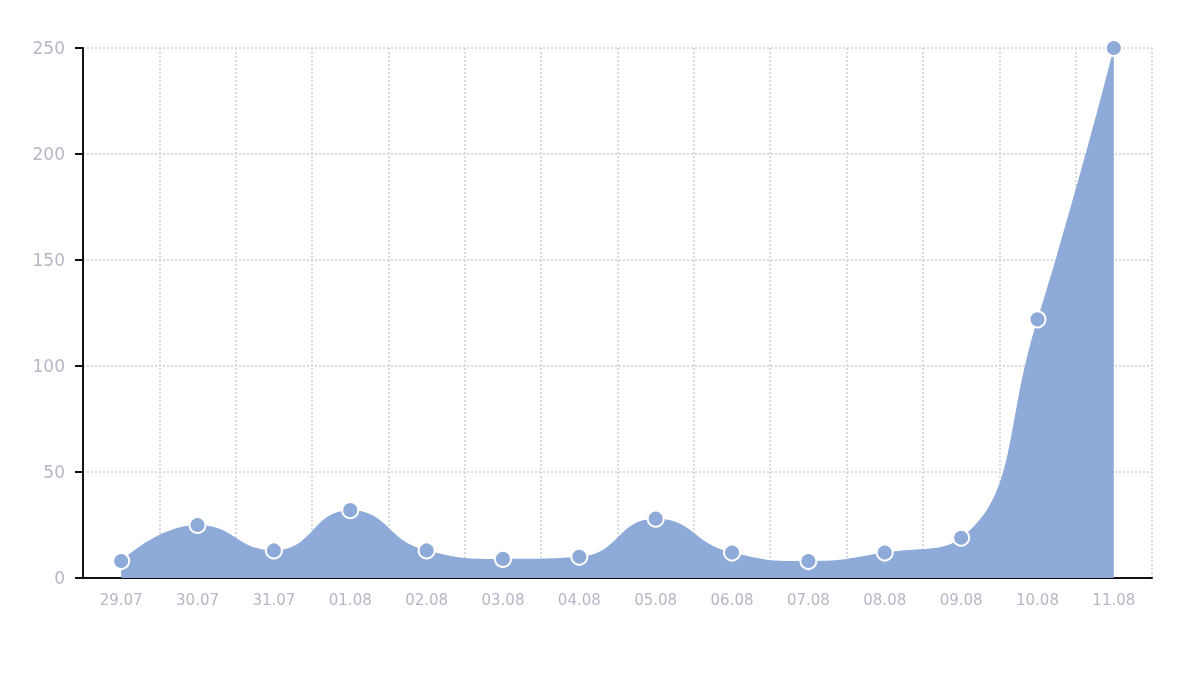  Describe the element at coordinates (48, 154) in the screenshot. I see `y-tick-label: 200` at that location.